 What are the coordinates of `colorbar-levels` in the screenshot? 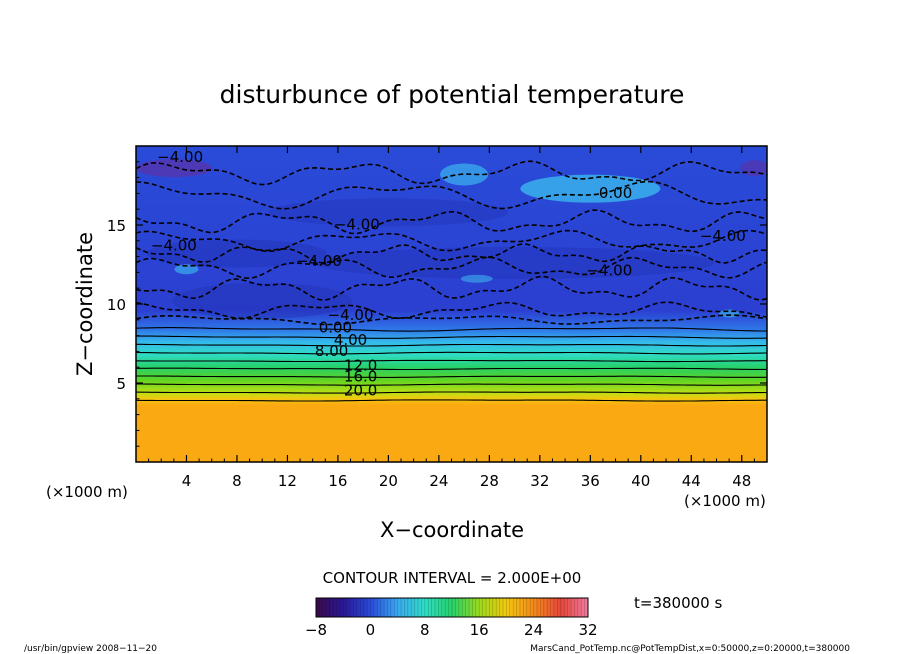 It's located at (452, 607).